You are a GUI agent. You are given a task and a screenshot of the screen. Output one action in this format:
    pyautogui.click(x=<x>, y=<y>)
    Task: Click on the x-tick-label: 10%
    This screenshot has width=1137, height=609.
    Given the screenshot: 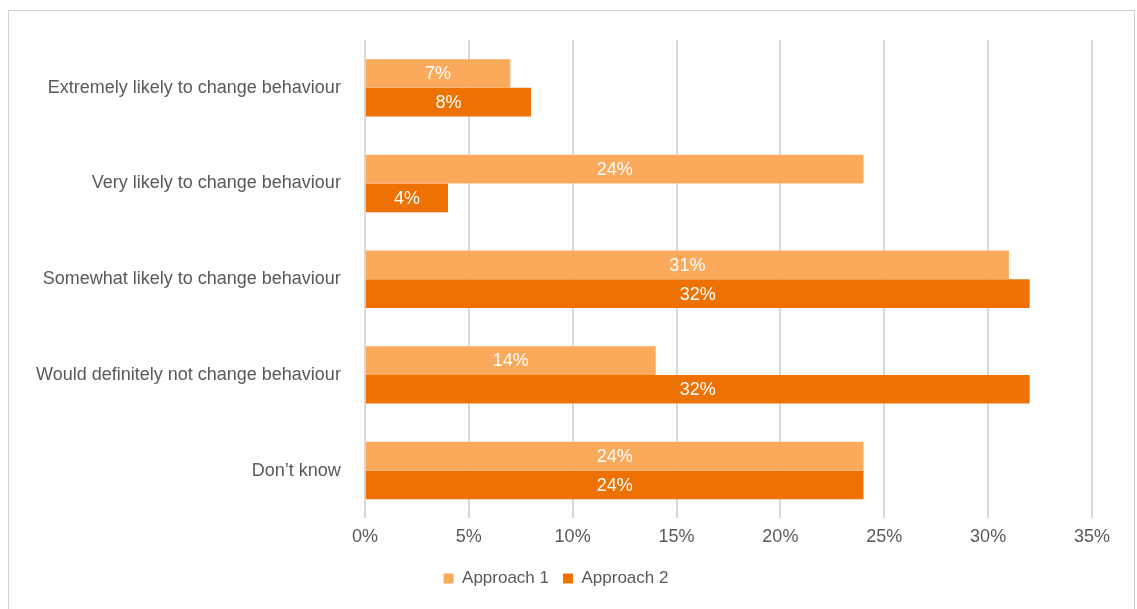 What is the action you would take?
    pyautogui.click(x=572, y=536)
    